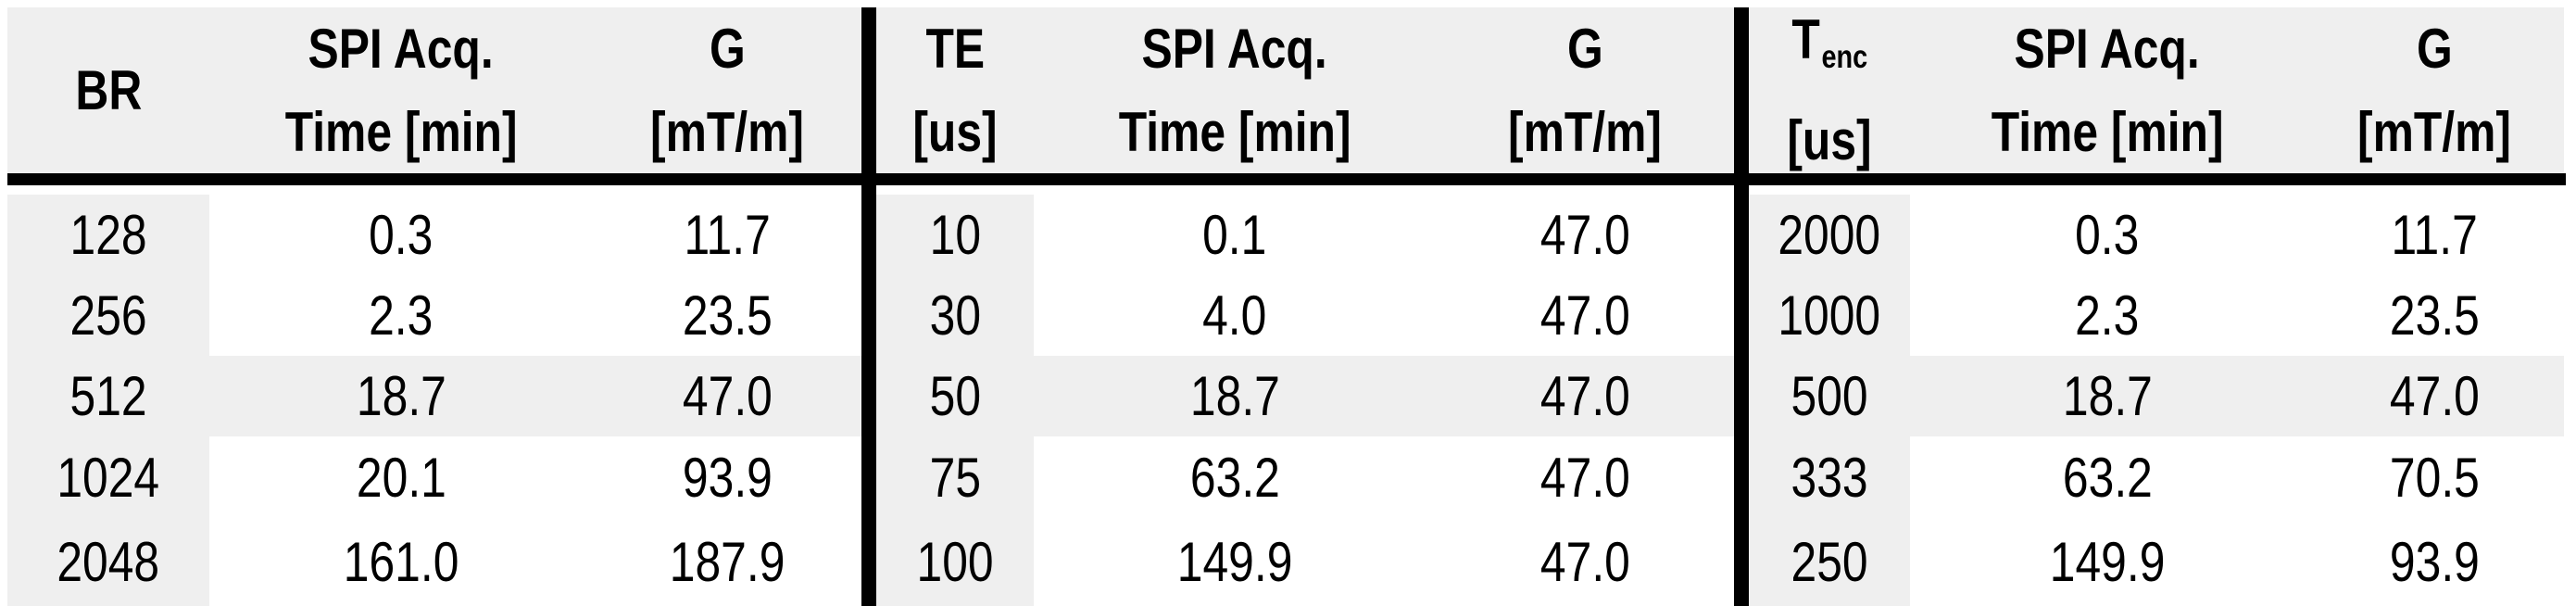  What do you see at coordinates (955, 90) in the screenshot?
I see `col-header-te: TE [us]` at bounding box center [955, 90].